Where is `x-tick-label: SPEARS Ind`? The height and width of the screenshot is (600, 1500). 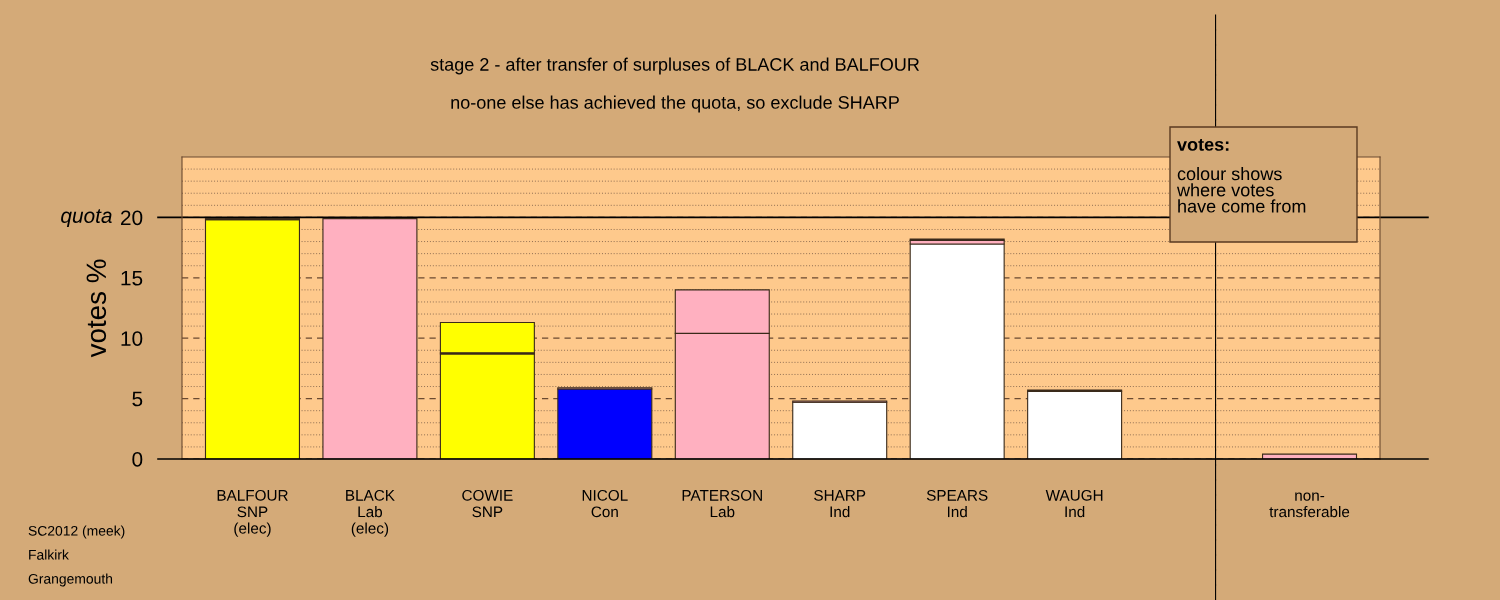
x-tick-label: SPEARS Ind is located at coordinates (957, 503).